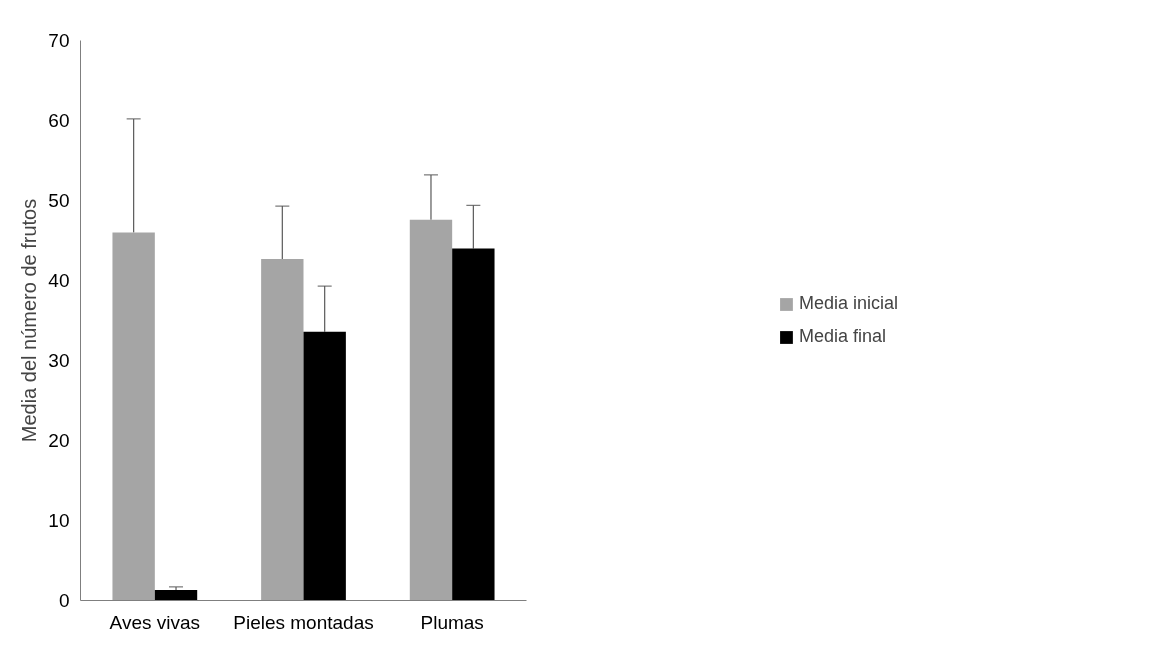  What do you see at coordinates (59, 120) in the screenshot?
I see `y-tick-label: 60` at bounding box center [59, 120].